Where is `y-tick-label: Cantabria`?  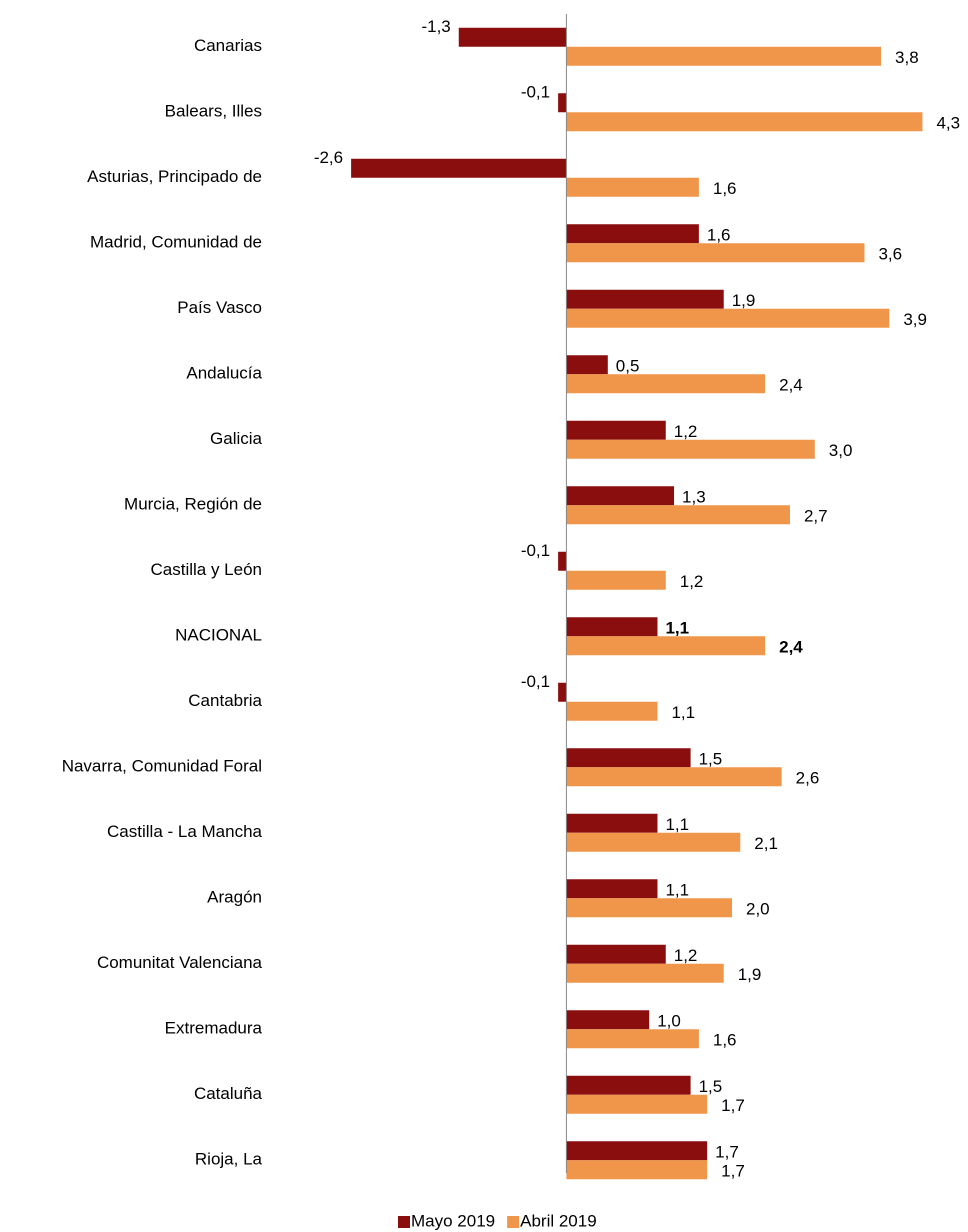 y-tick-label: Cantabria is located at coordinates (225, 700).